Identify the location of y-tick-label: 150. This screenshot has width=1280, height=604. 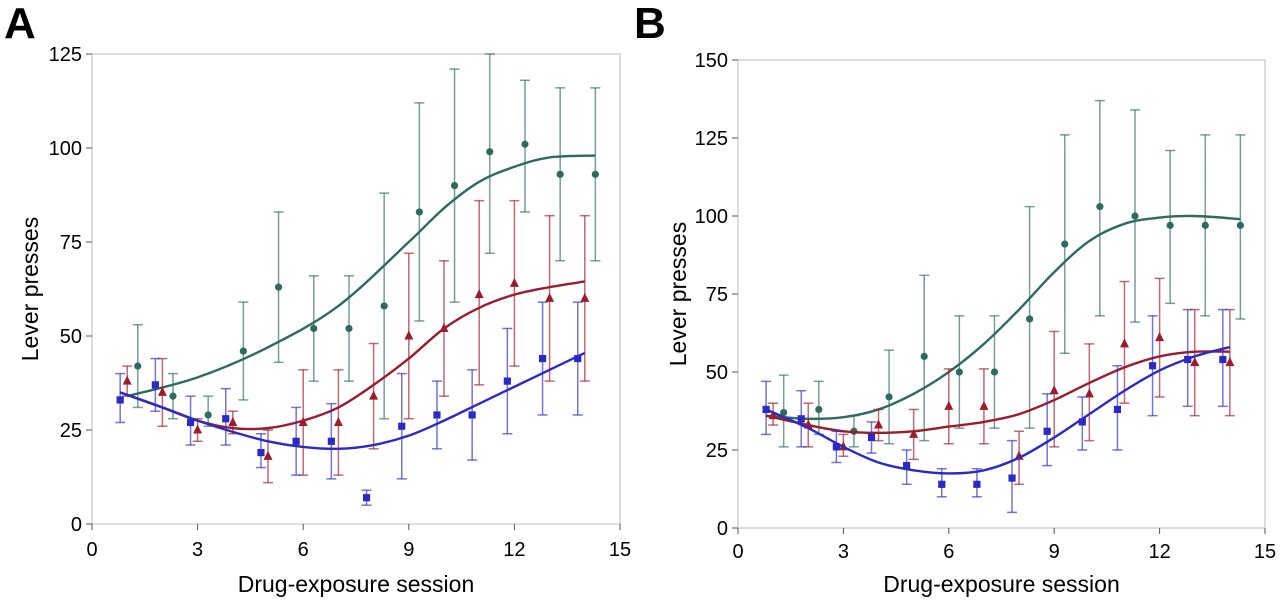
(711, 61).